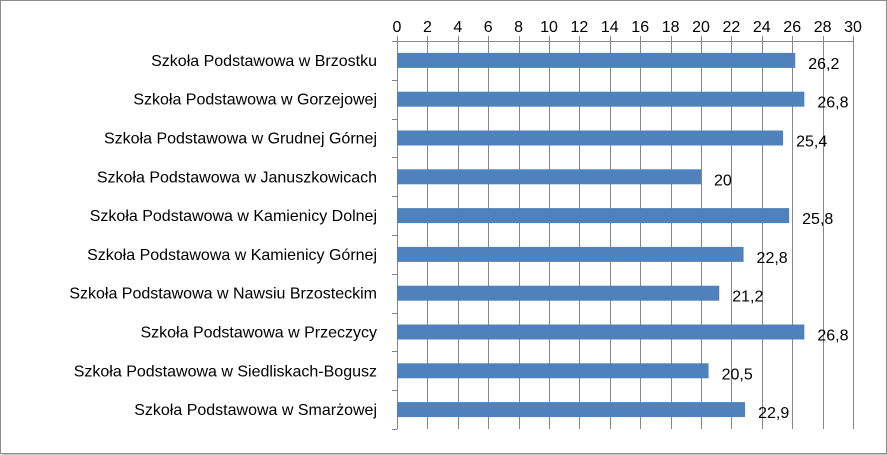  I want to click on x-tick-label: 16, so click(640, 27).